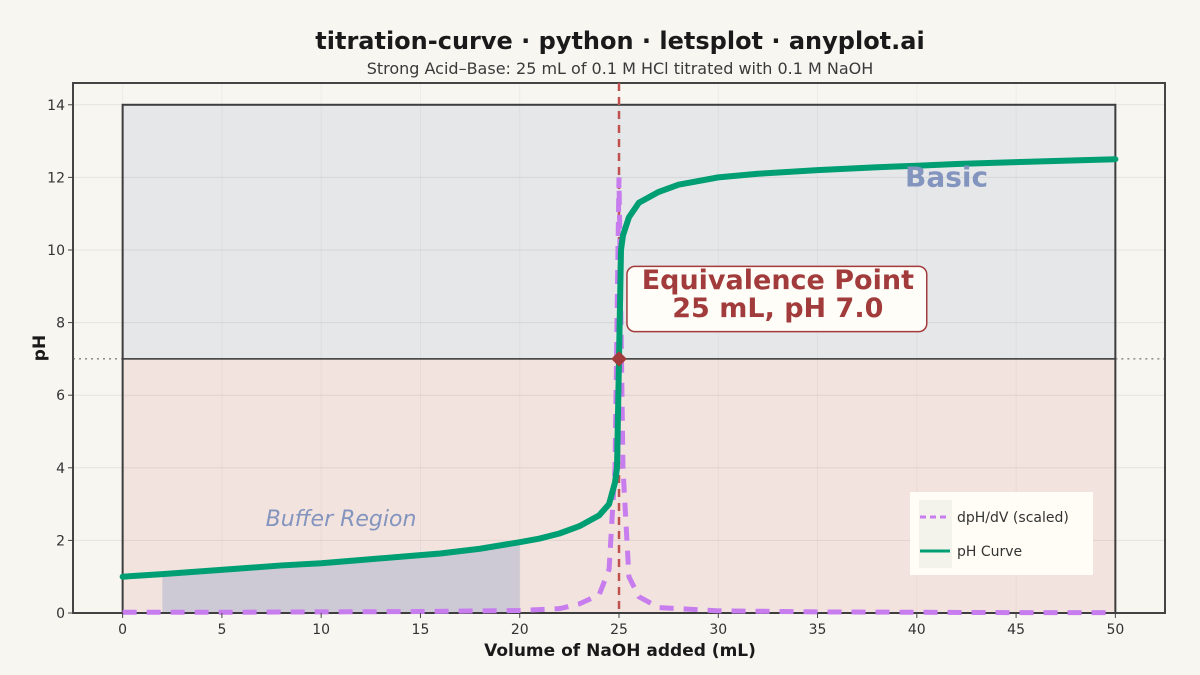  Describe the element at coordinates (341, 519) in the screenshot. I see `buffer-region-label: Buffer Region` at that location.